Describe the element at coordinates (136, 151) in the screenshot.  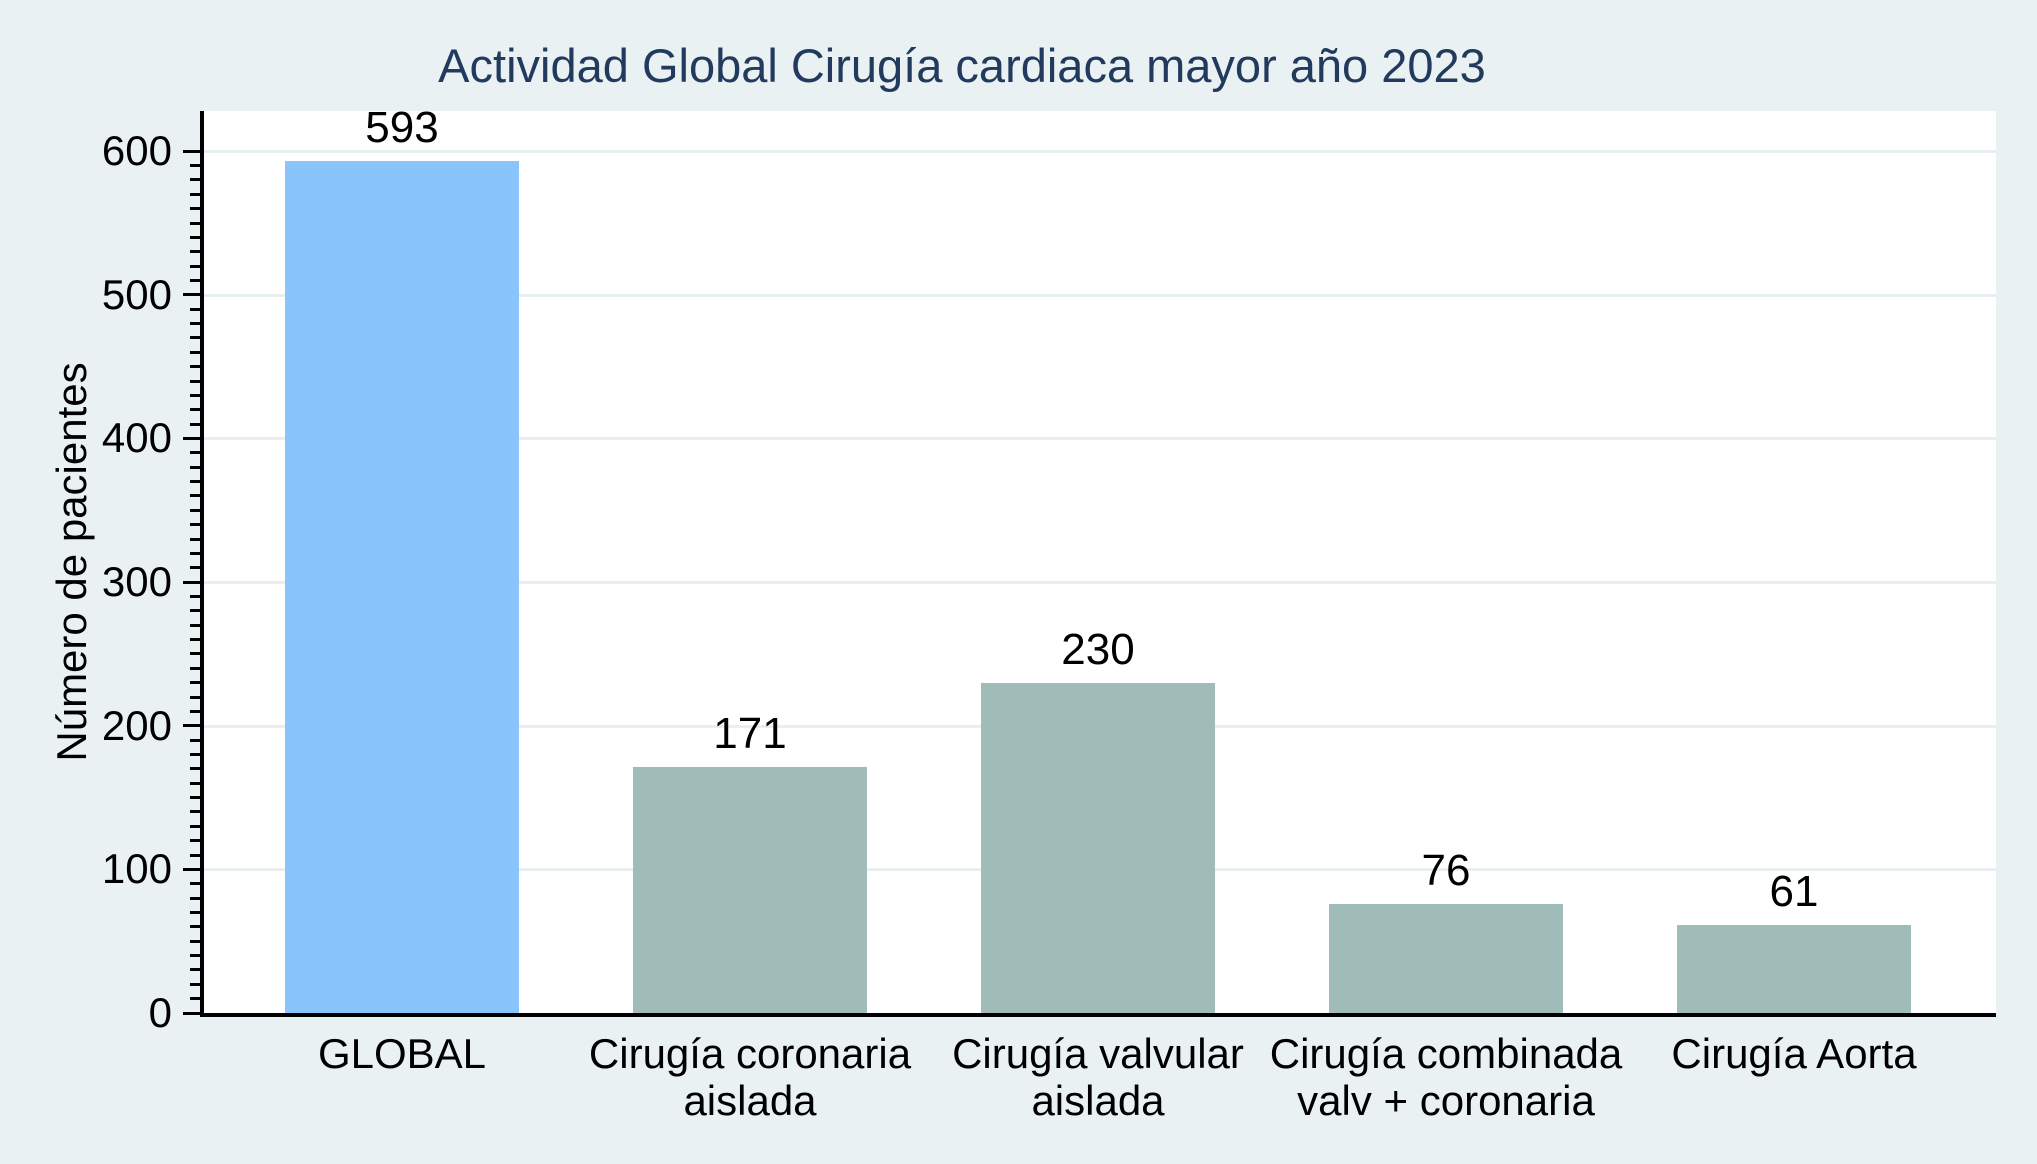
I see `y-tick-label: 600` at that location.